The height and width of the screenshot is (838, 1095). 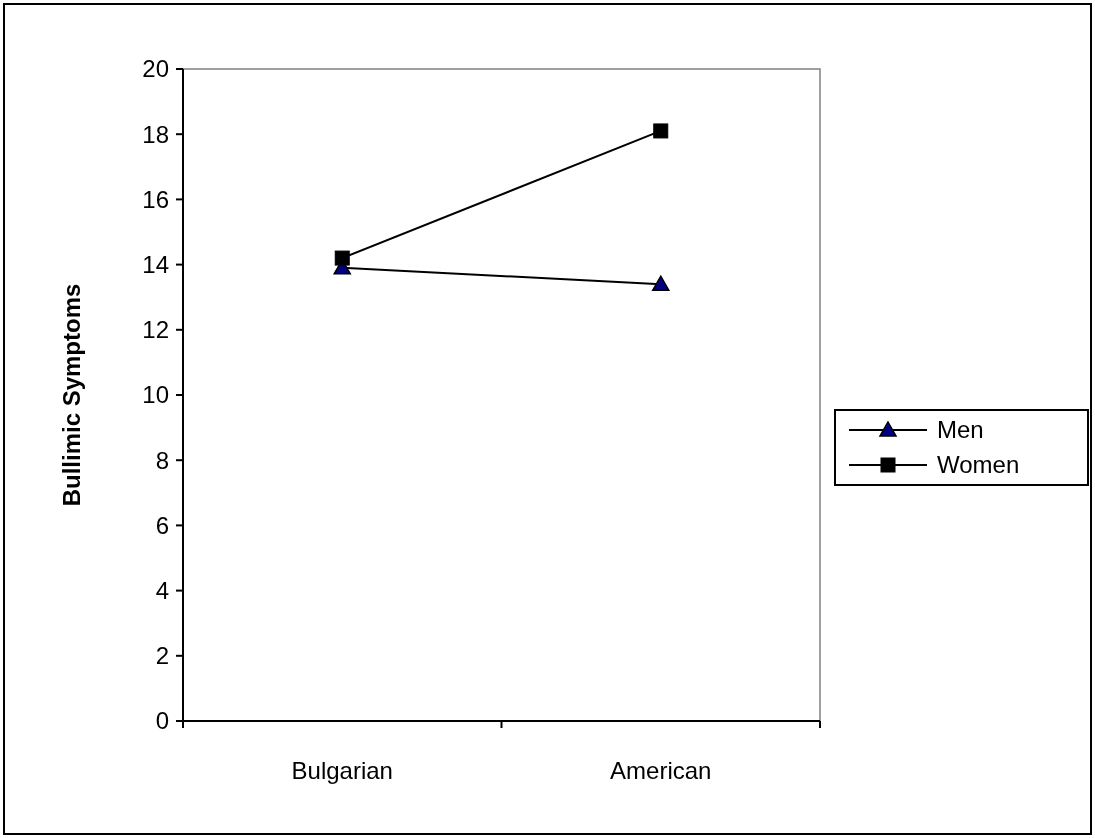 I want to click on x-tick-label: American, so click(x=661, y=770).